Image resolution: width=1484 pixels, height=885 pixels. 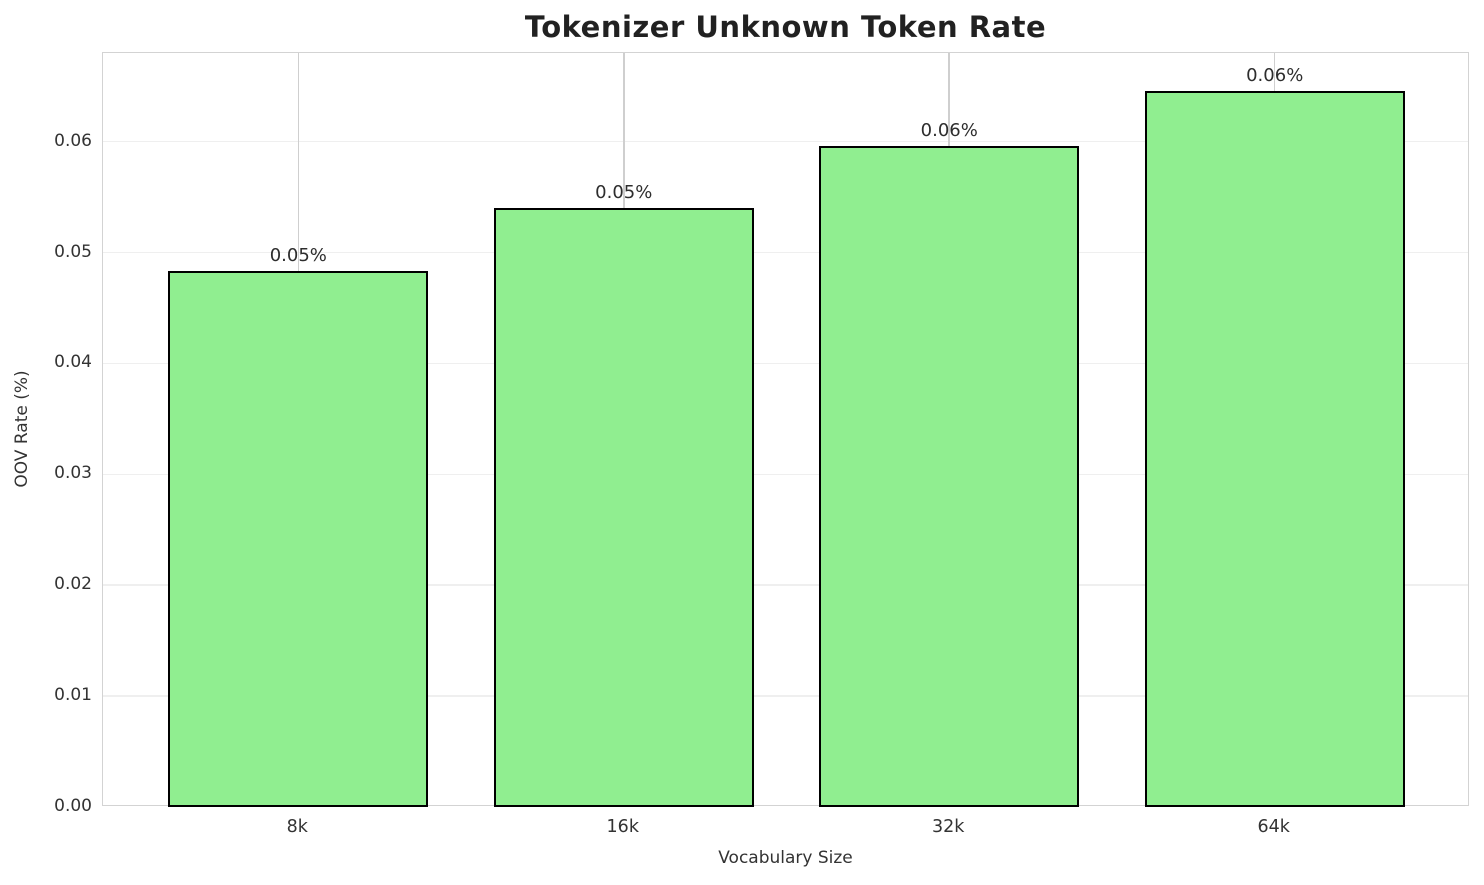 I want to click on bar-32k, so click(x=949, y=476).